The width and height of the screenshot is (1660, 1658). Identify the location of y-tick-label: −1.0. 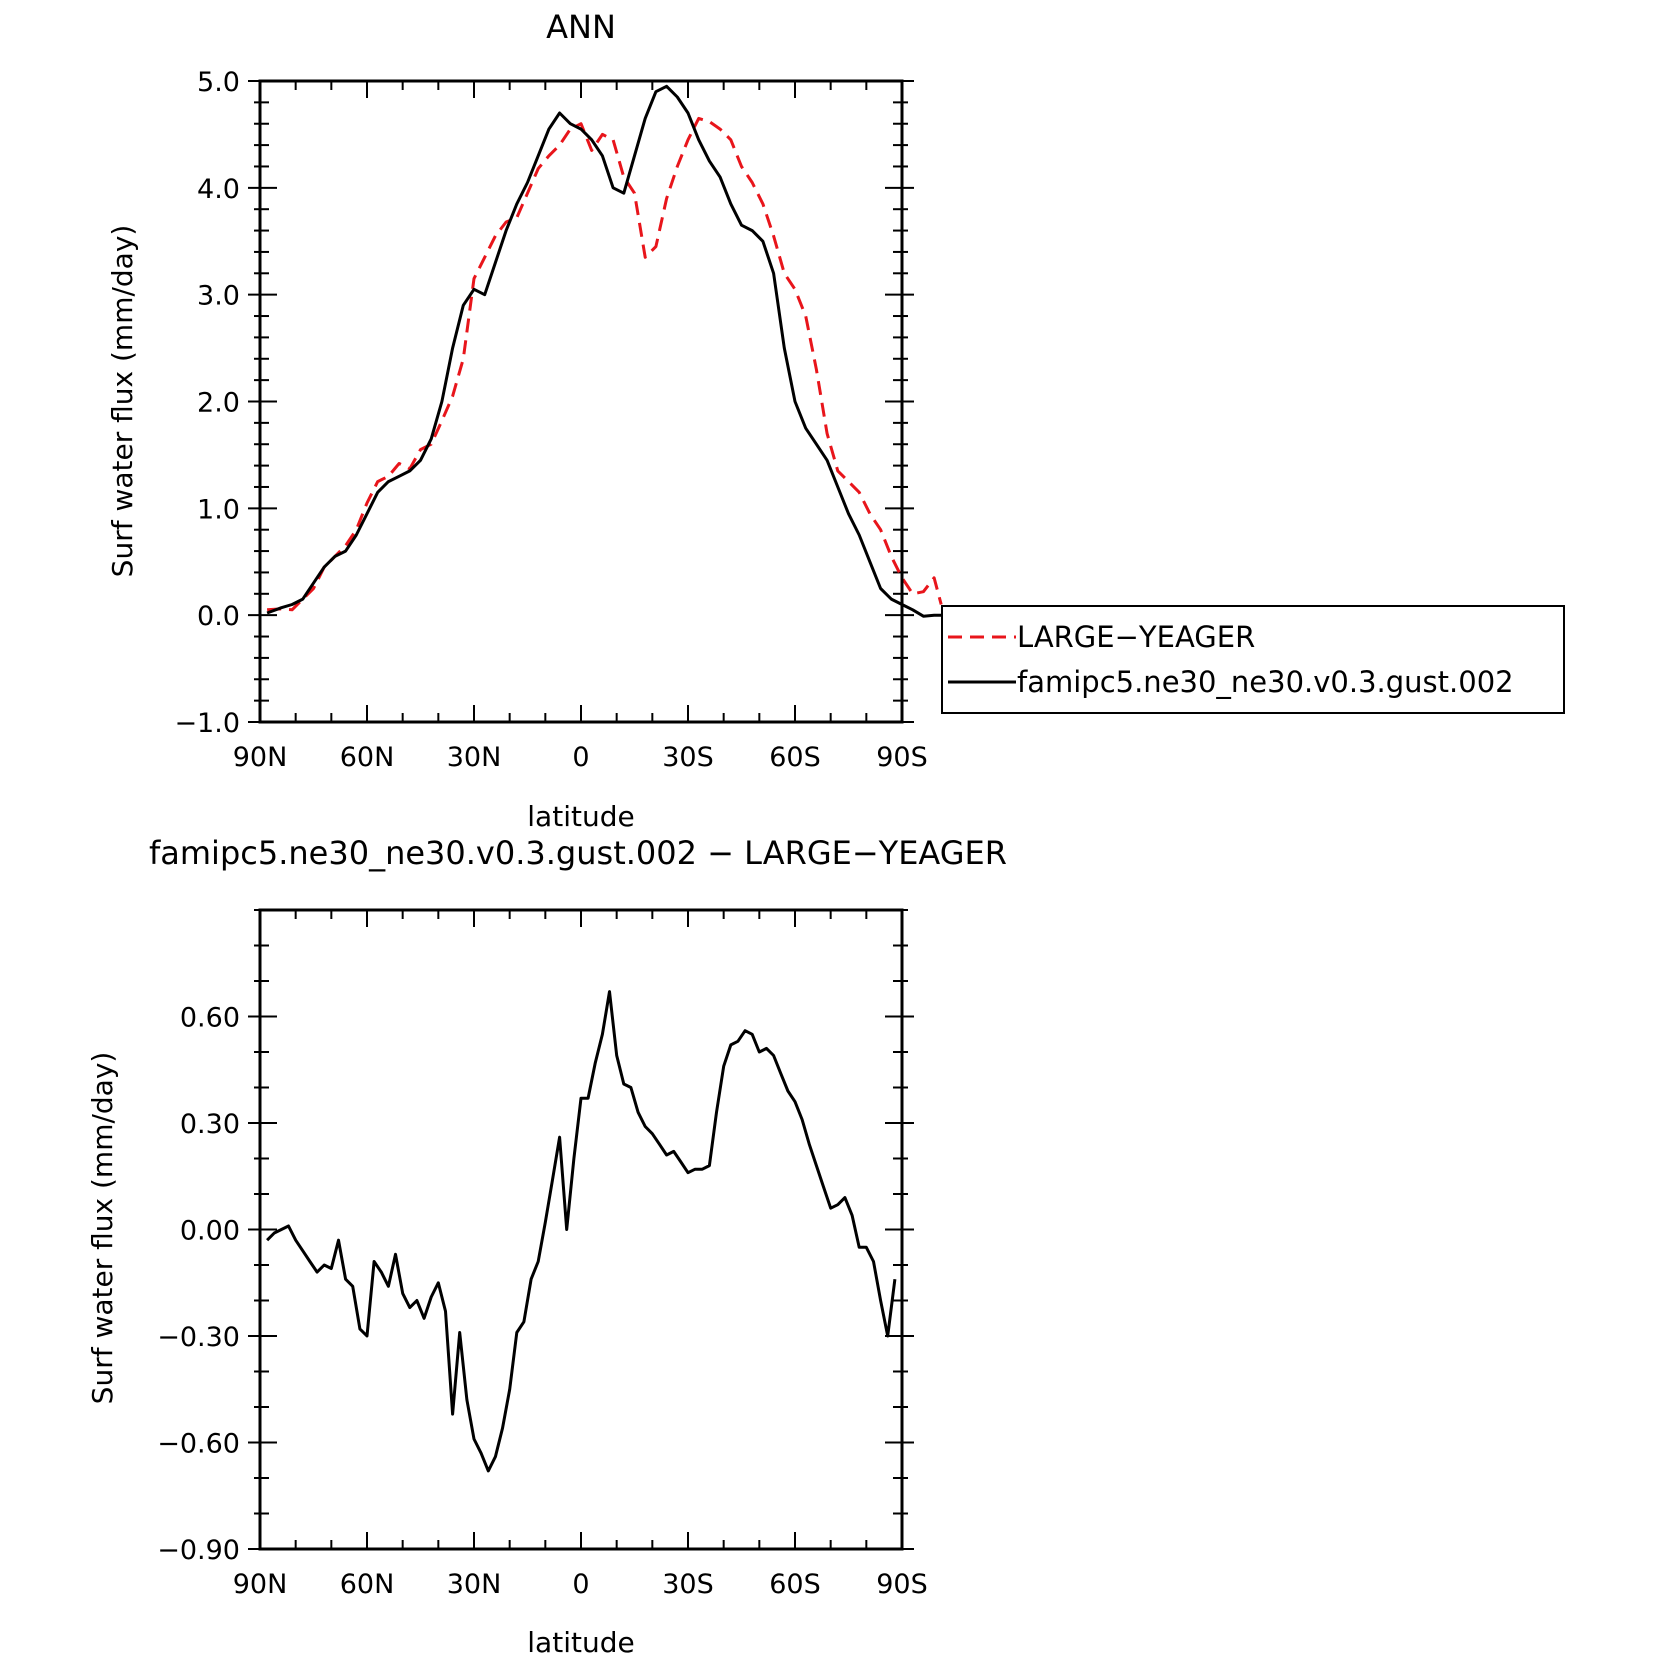
(207, 723).